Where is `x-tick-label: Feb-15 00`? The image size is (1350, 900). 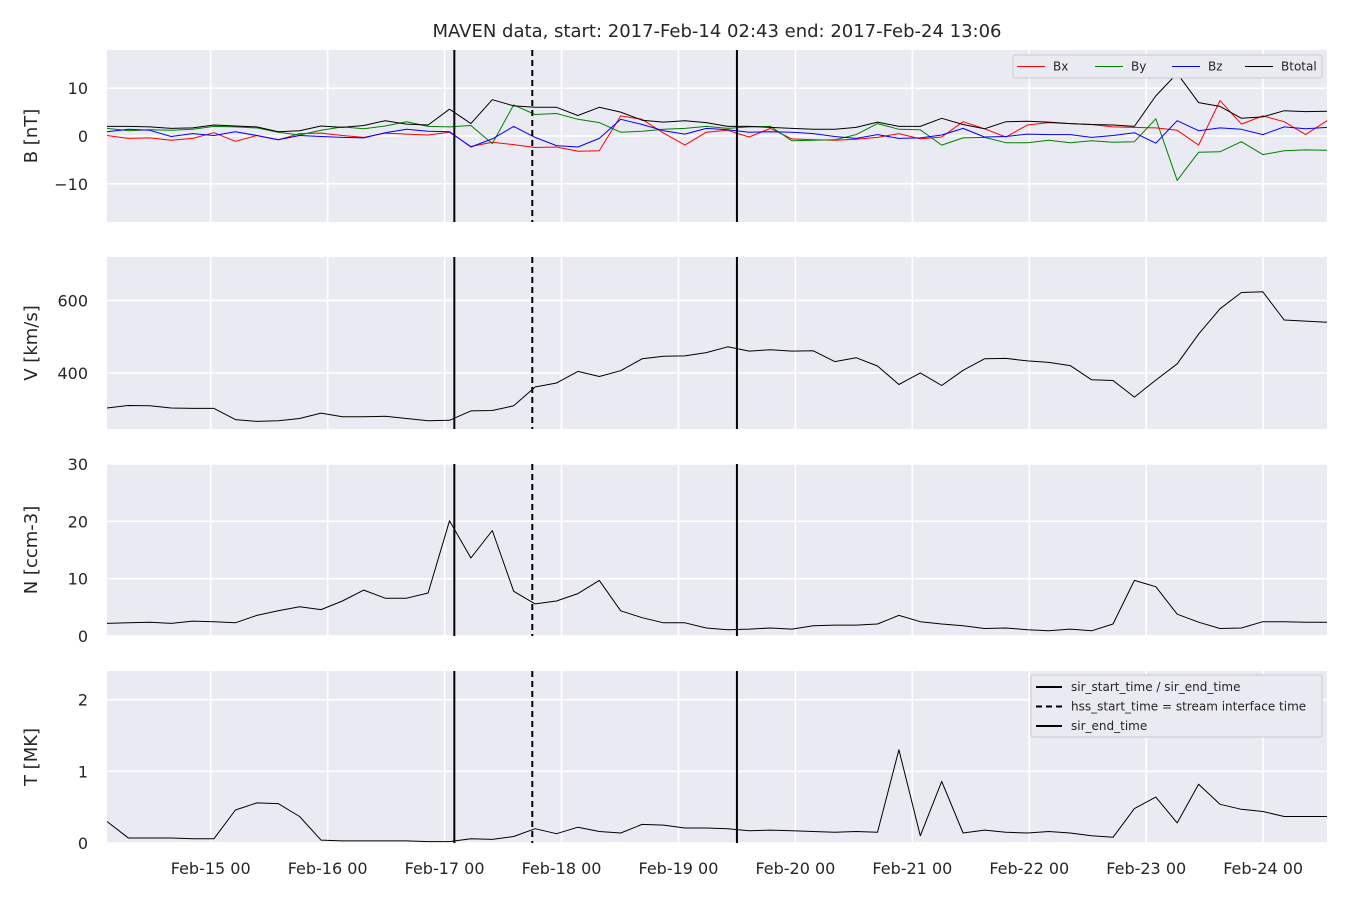
x-tick-label: Feb-15 00 is located at coordinates (211, 868).